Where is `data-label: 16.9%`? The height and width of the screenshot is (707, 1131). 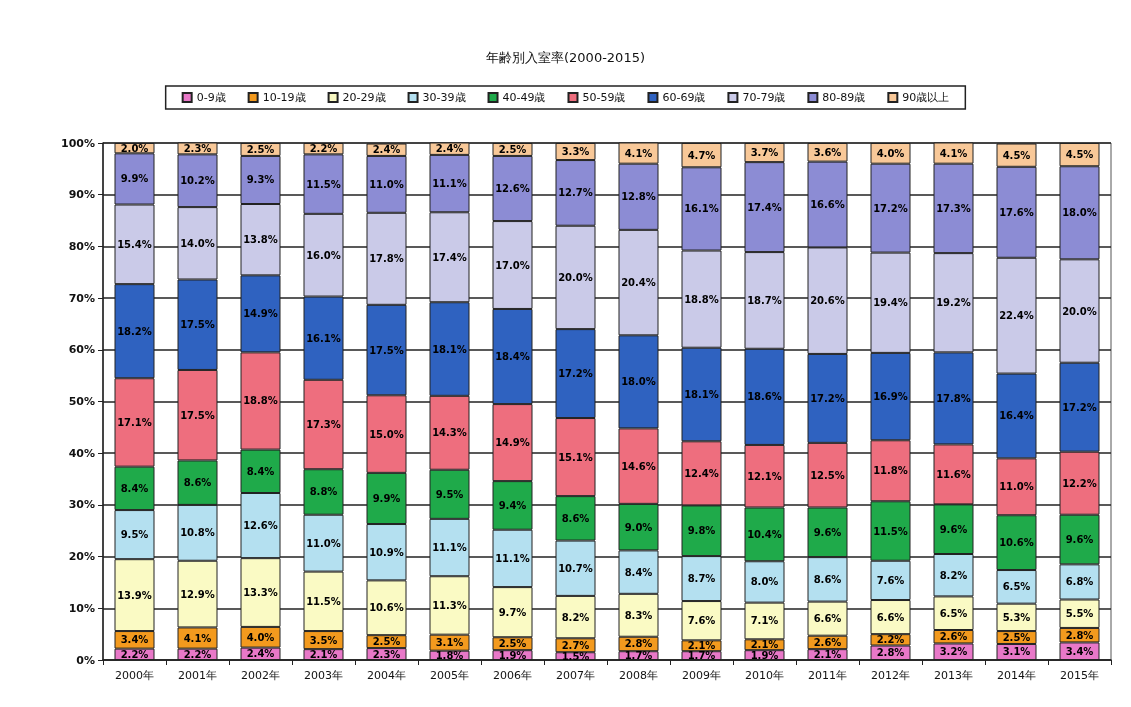 data-label: 16.9% is located at coordinates (890, 397).